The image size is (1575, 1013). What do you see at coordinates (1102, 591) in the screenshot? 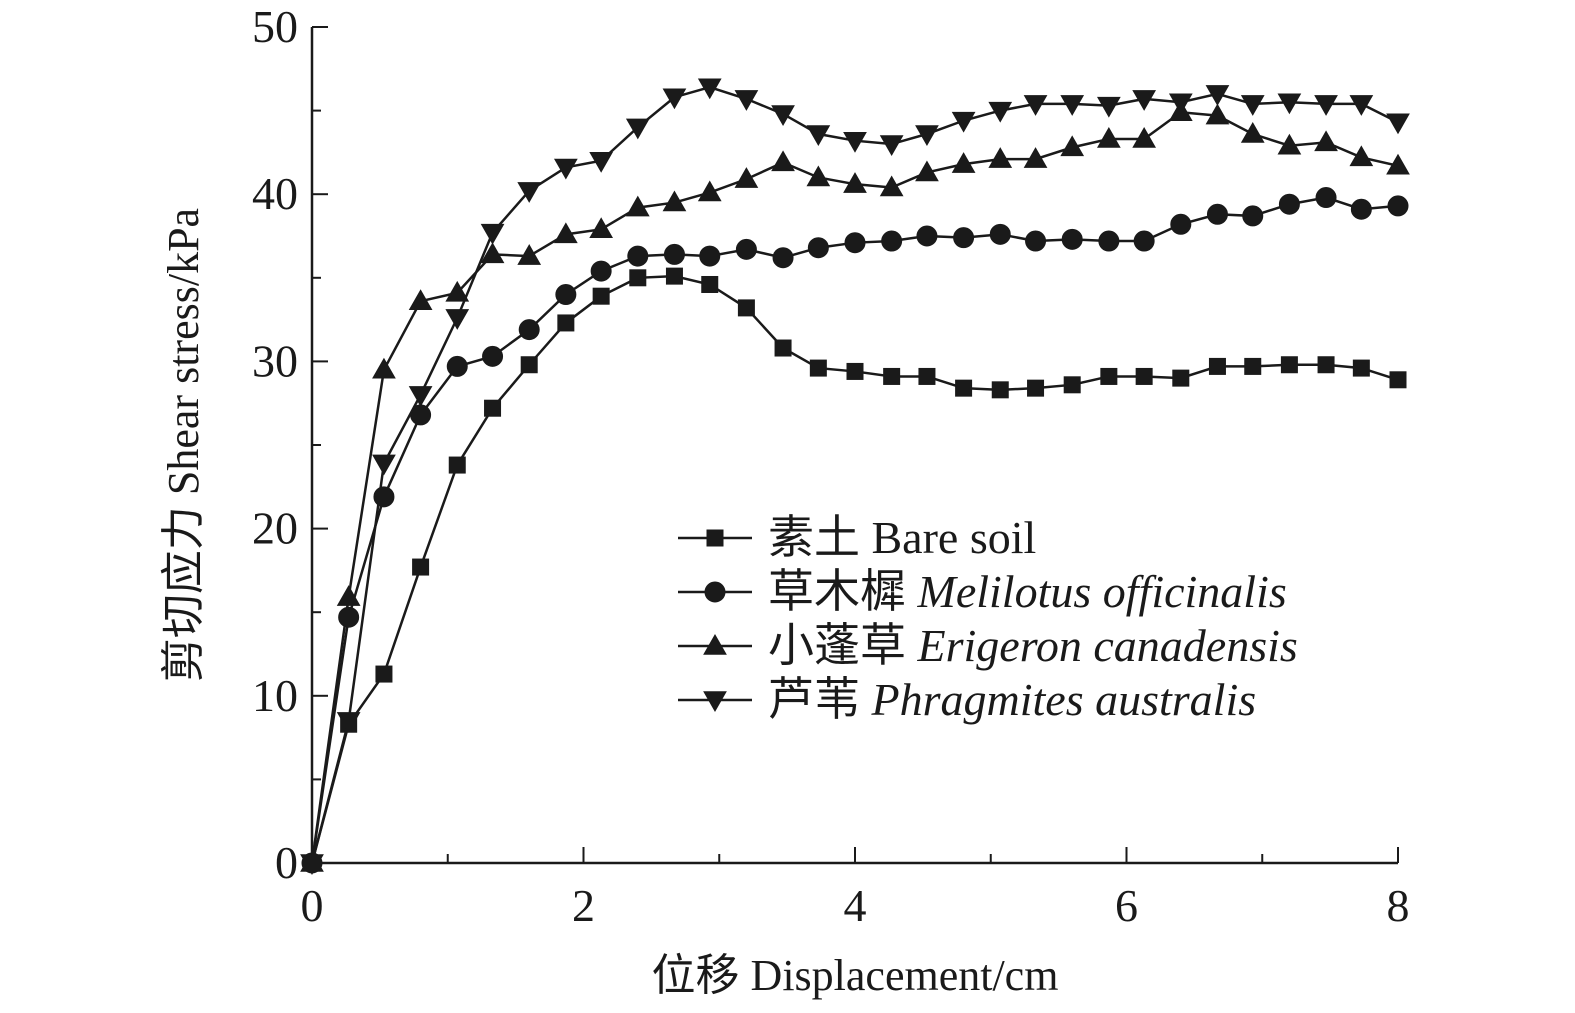
I see `legend-label-en: Melilotus officinalis` at bounding box center [1102, 591].